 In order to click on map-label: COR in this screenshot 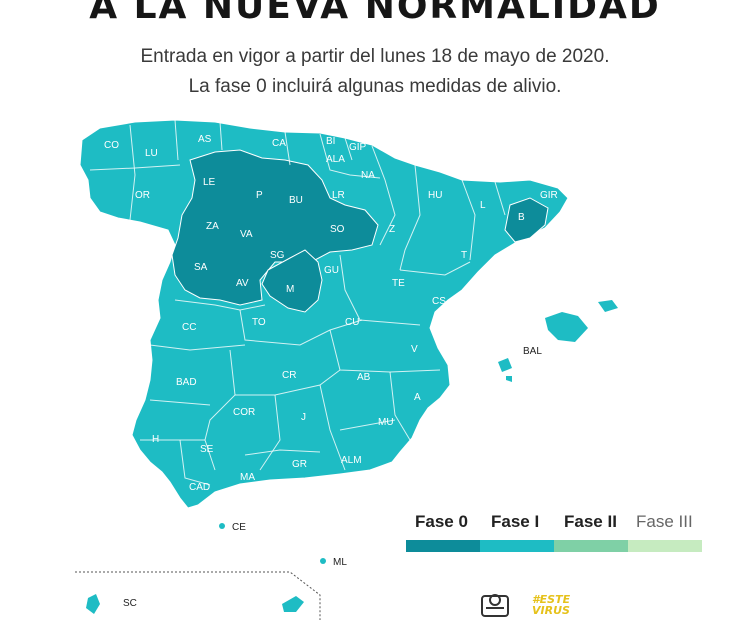, I will do `click(244, 412)`.